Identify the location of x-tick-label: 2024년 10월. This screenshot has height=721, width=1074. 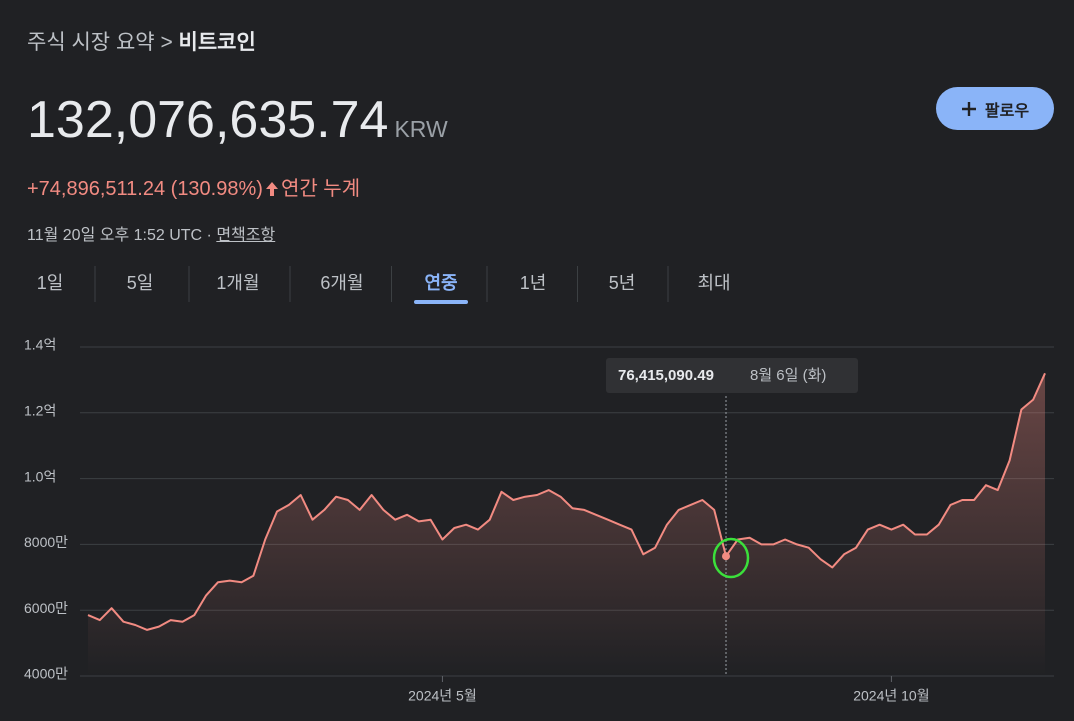
(891, 696).